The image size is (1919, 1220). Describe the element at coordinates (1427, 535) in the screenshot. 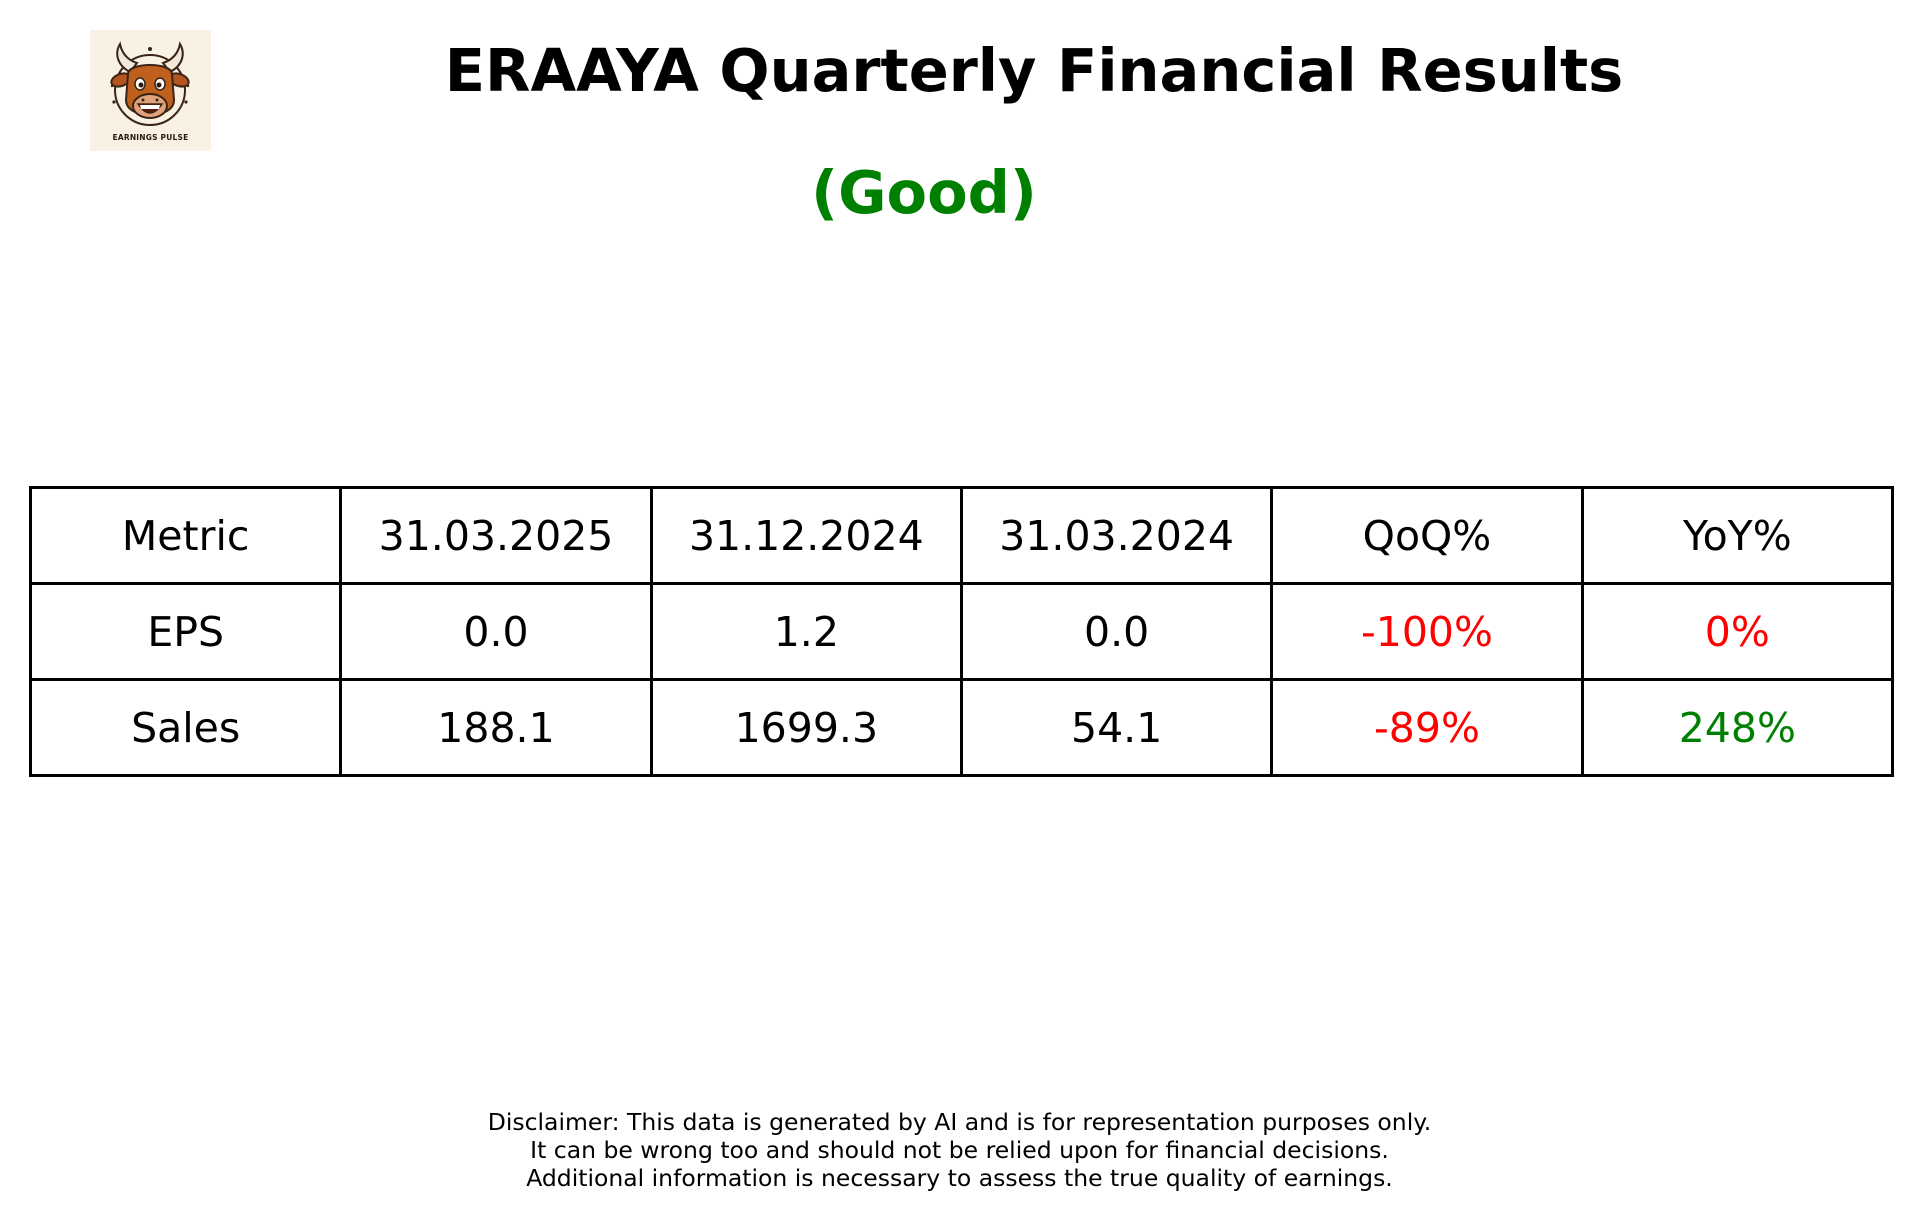

I see `header-qoq: QoQ%` at that location.